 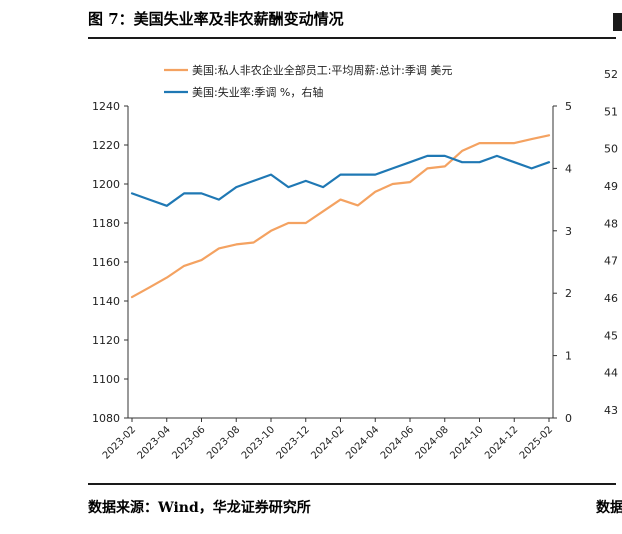 I want to click on x-tick-label: 2023-08, so click(x=223, y=442).